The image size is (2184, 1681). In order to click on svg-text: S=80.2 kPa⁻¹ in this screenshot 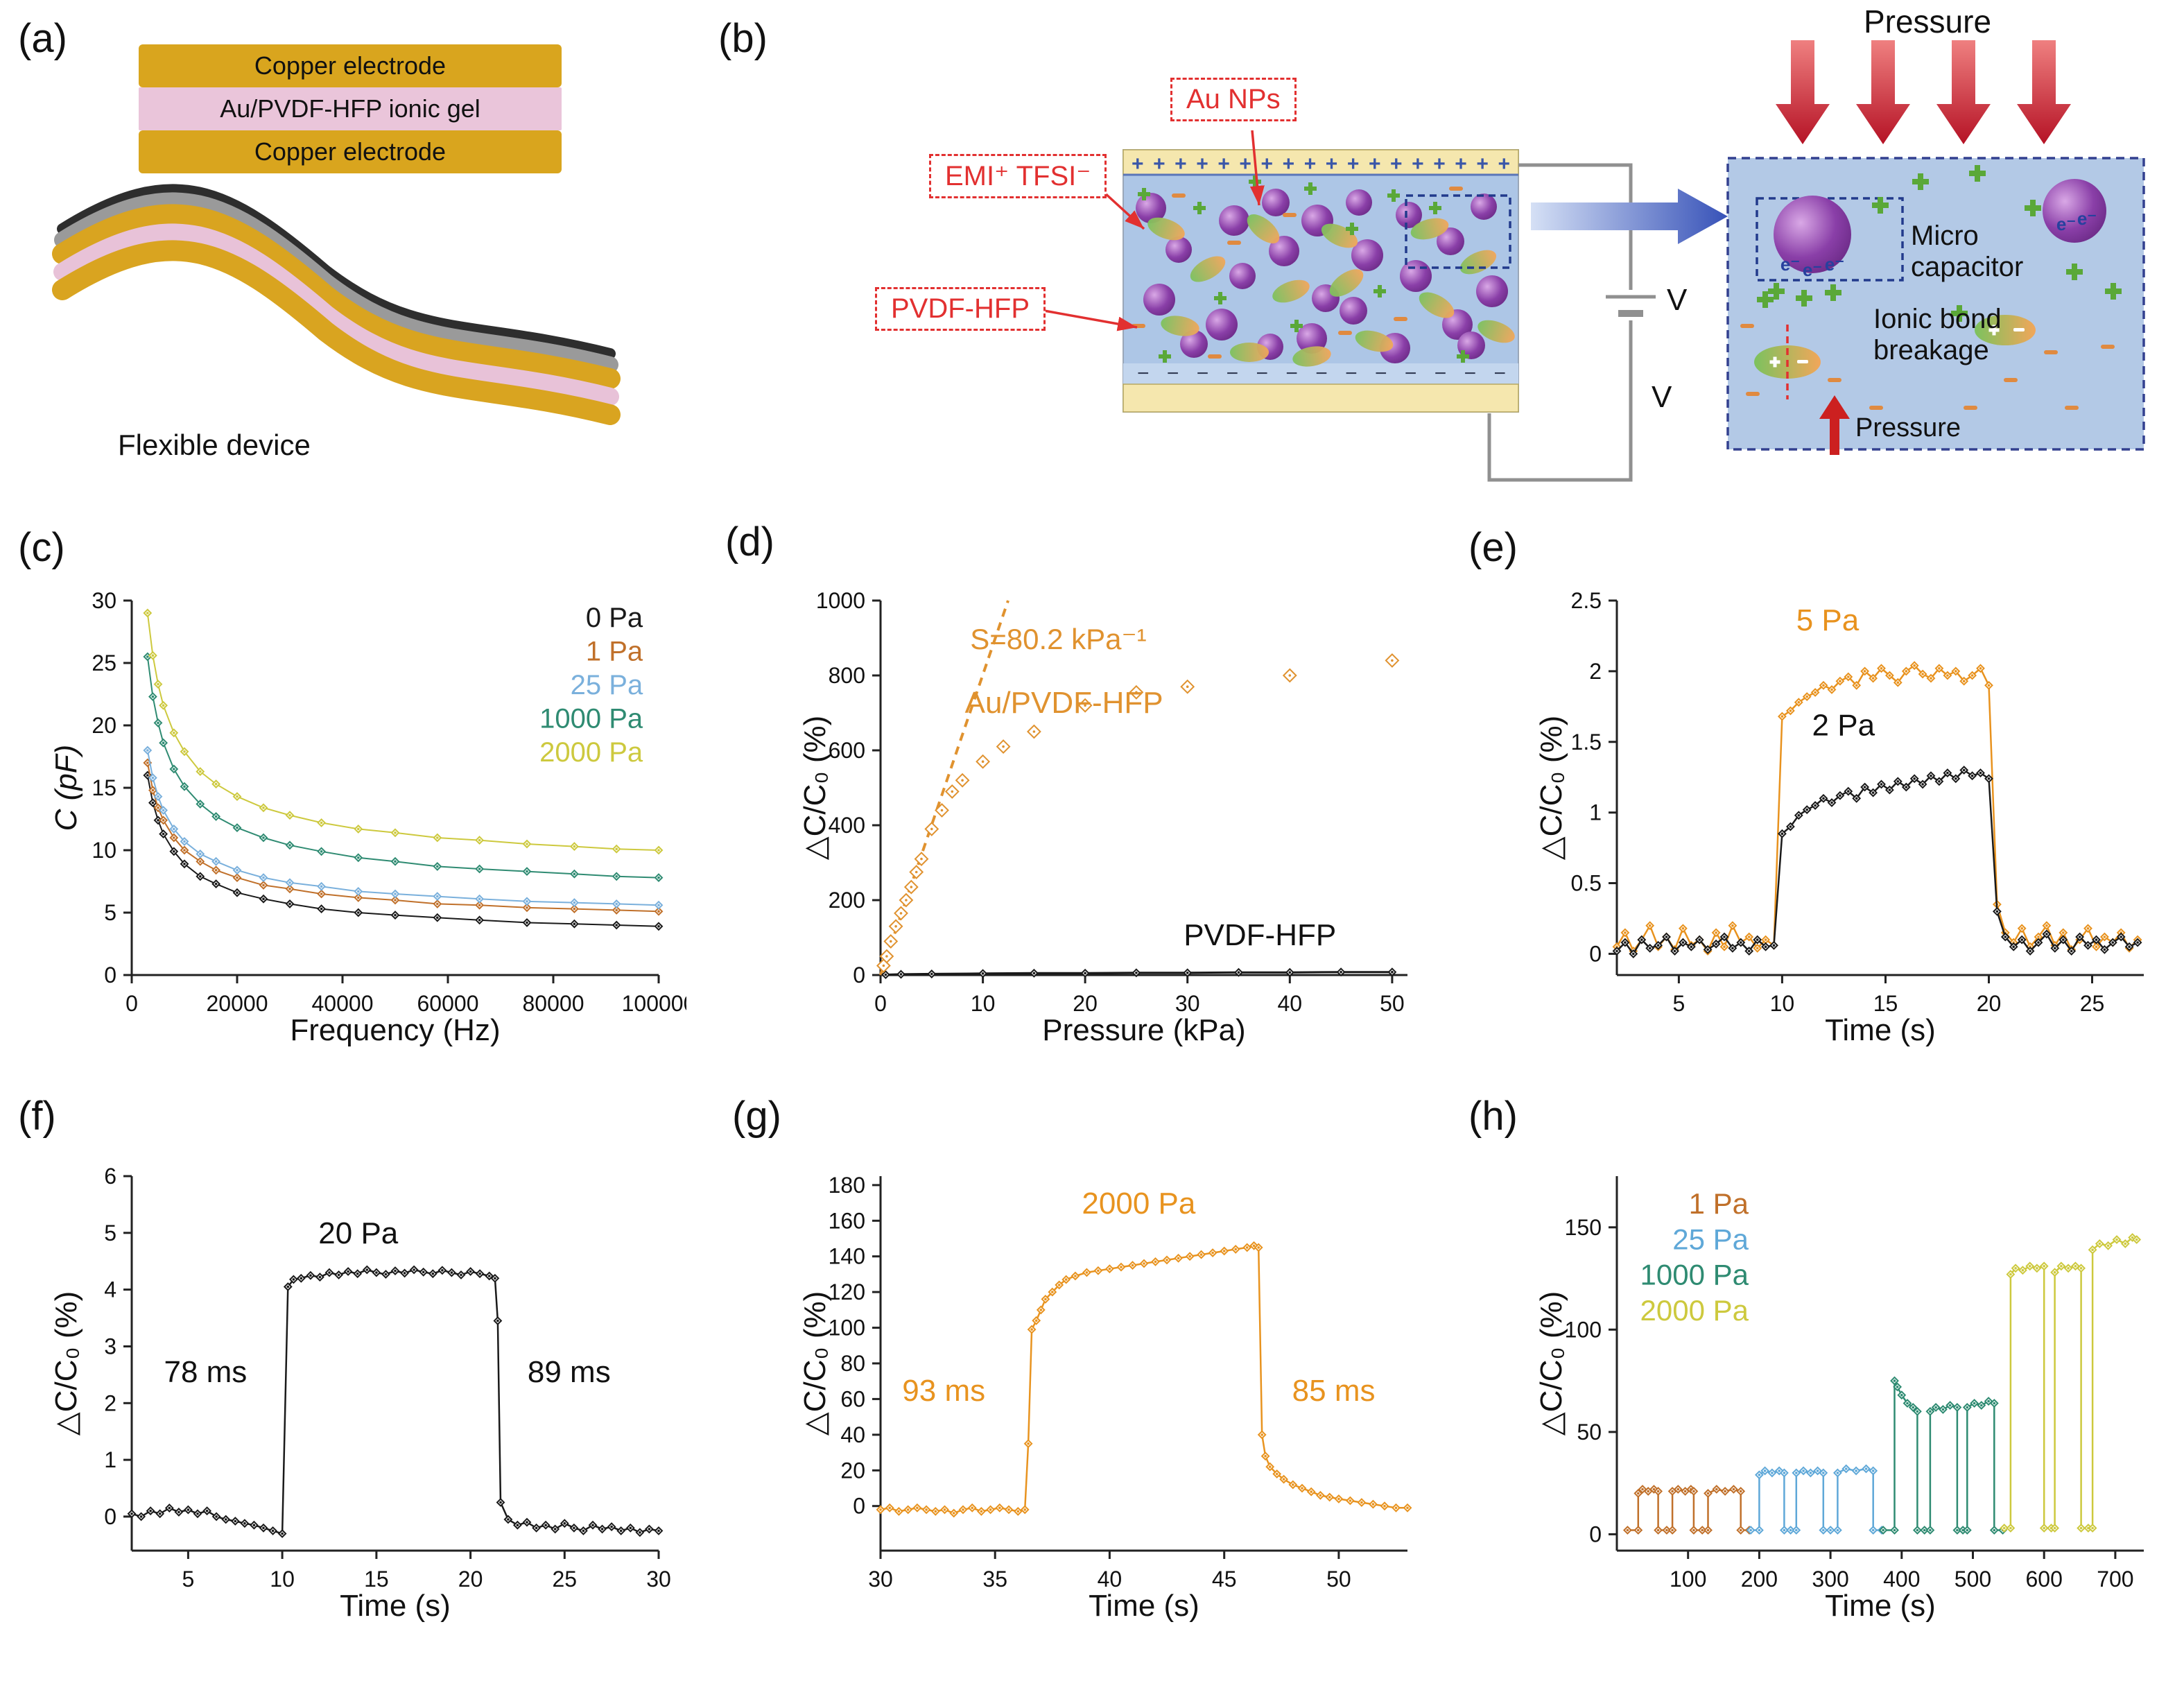, I will do `click(1058, 639)`.